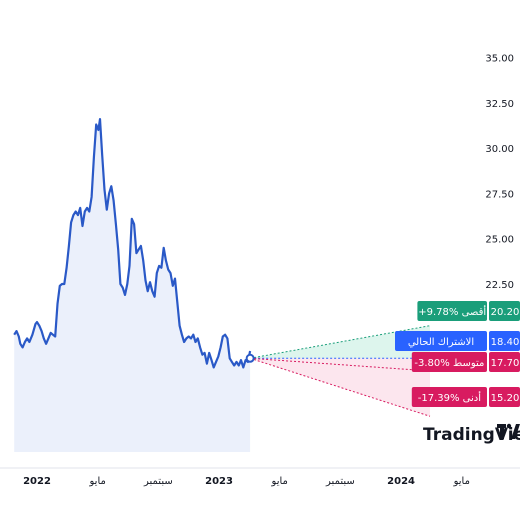 The width and height of the screenshot is (520, 520). I want to click on x-tick-label: 2024, so click(401, 481).